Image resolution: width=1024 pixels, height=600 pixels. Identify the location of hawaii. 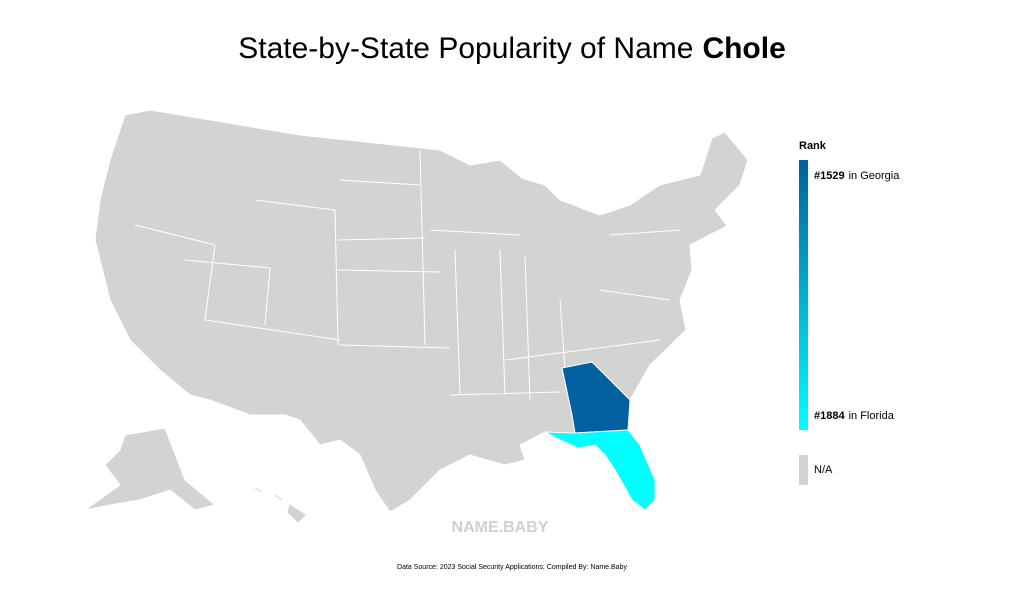
(280, 505).